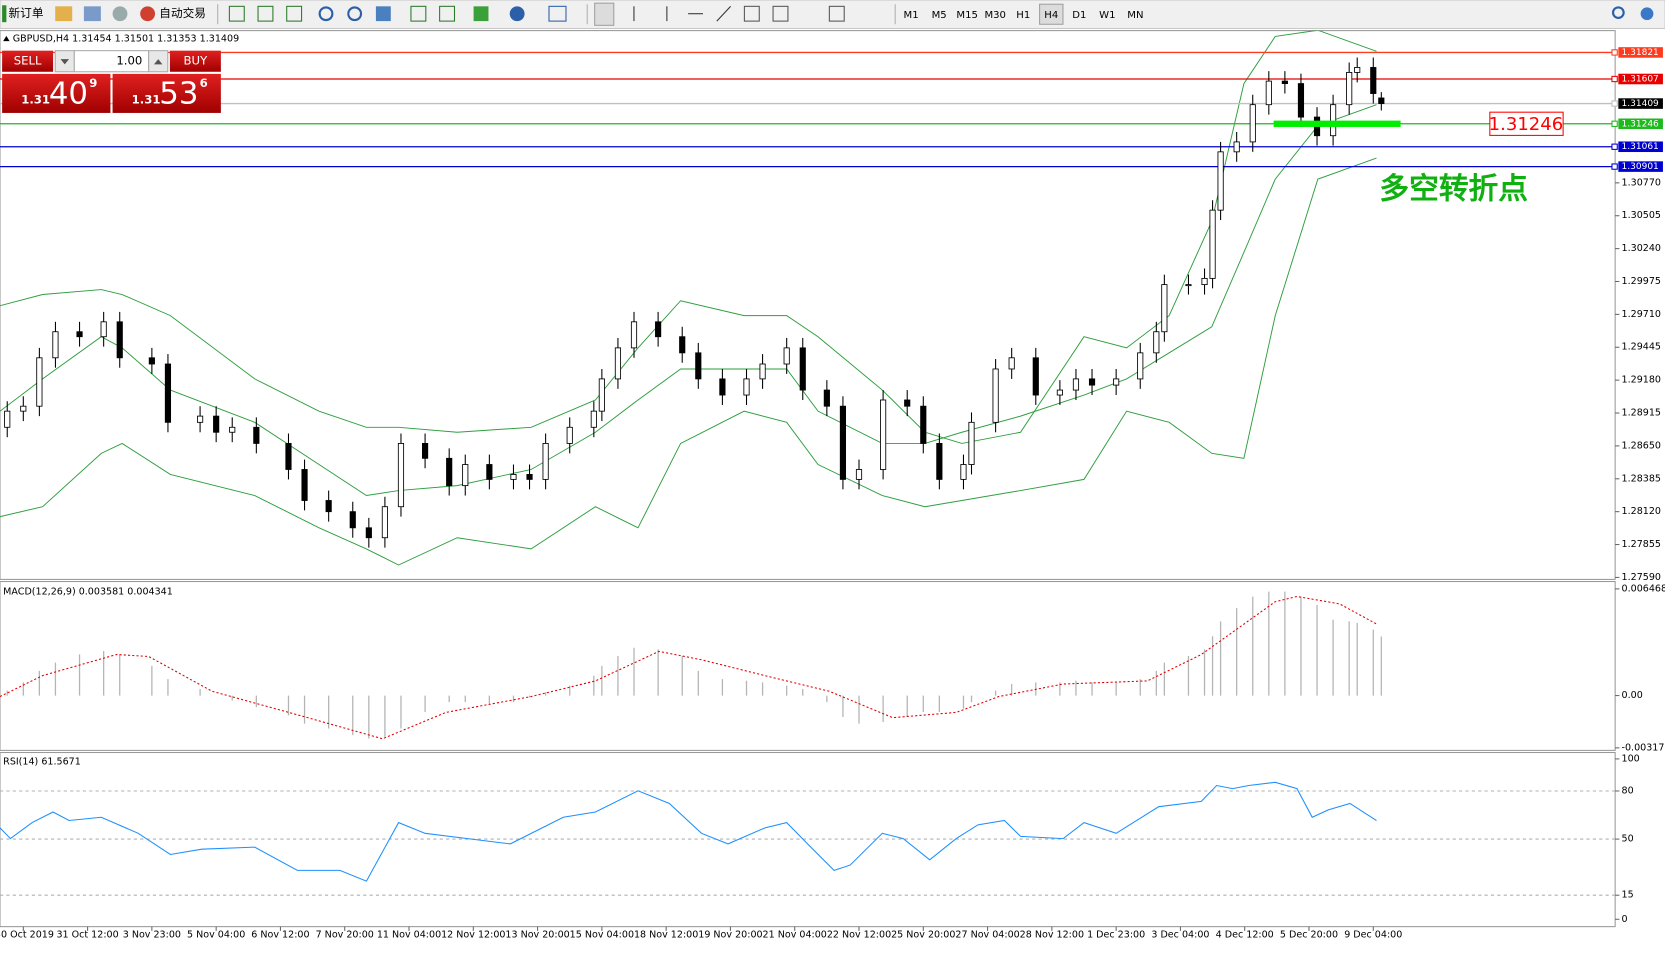  I want to click on search-icon, so click(1618, 12).